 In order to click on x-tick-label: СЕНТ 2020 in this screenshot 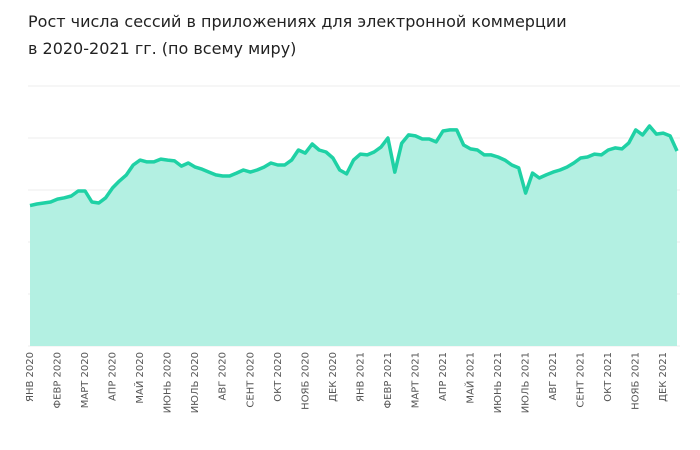, I will do `click(250, 380)`.